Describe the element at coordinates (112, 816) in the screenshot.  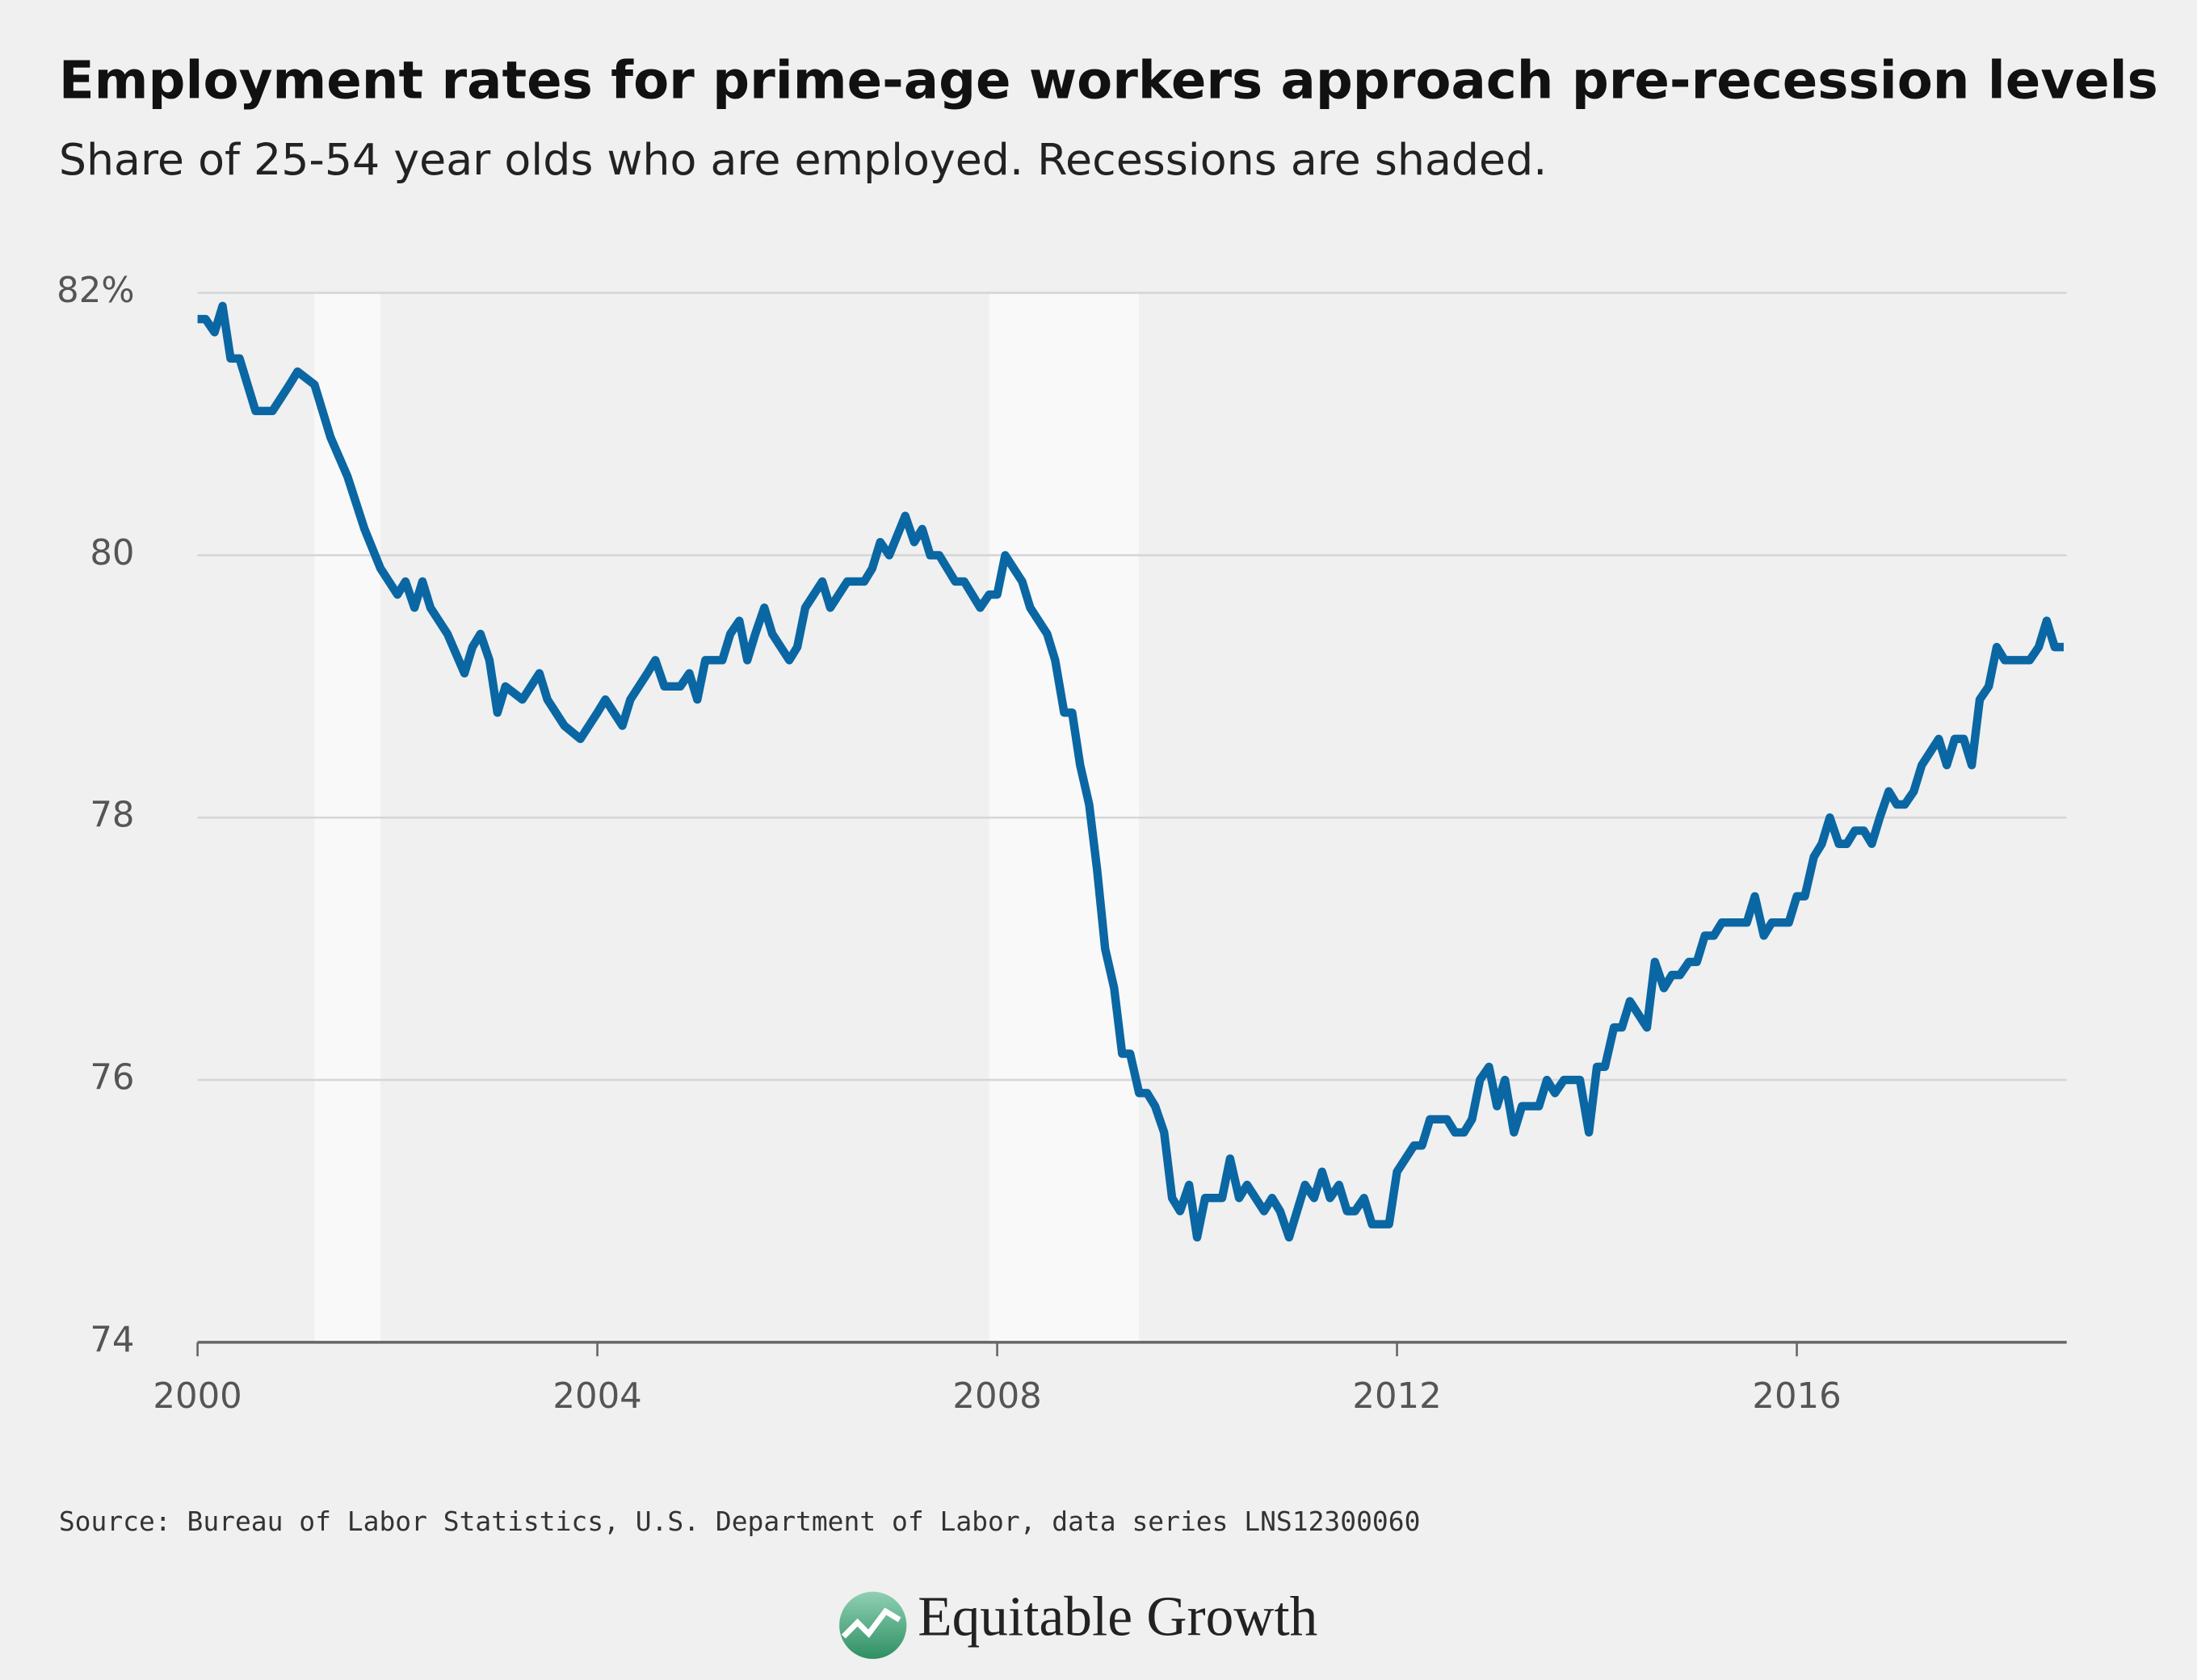
I see `y-tick-label: 78` at that location.